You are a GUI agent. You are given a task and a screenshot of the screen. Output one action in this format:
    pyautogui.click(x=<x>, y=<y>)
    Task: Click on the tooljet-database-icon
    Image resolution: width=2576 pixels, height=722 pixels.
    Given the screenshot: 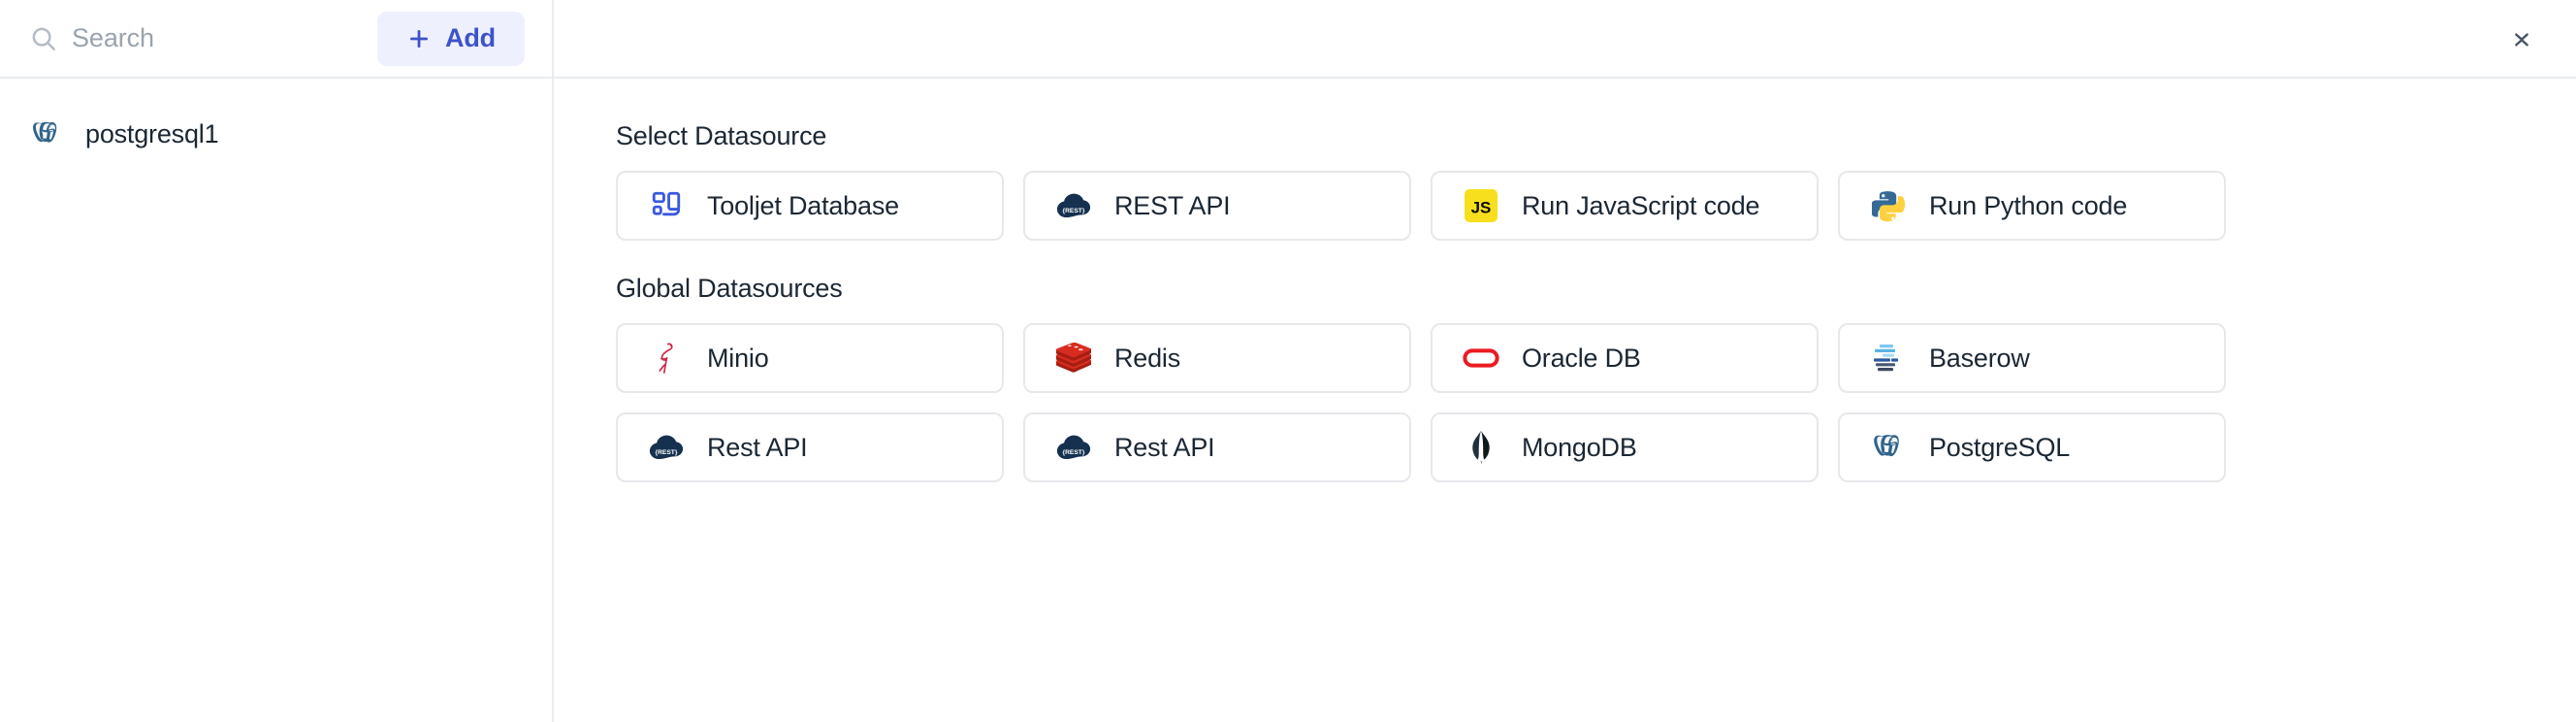 What is the action you would take?
    pyautogui.click(x=666, y=205)
    